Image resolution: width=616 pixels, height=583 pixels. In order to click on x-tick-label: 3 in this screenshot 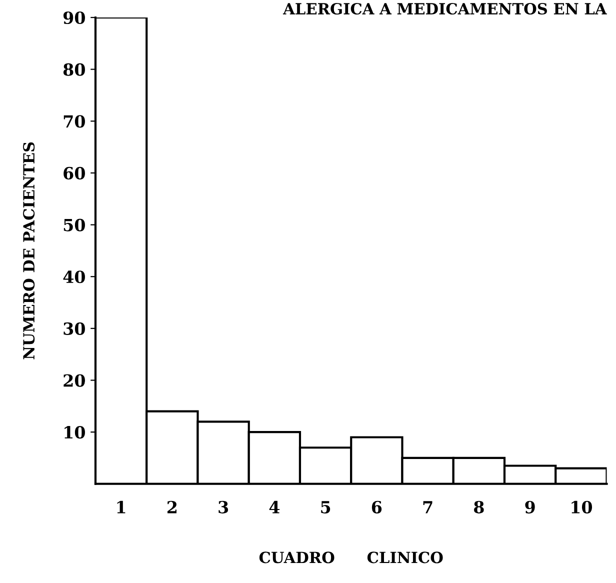, I will do `click(223, 507)`.